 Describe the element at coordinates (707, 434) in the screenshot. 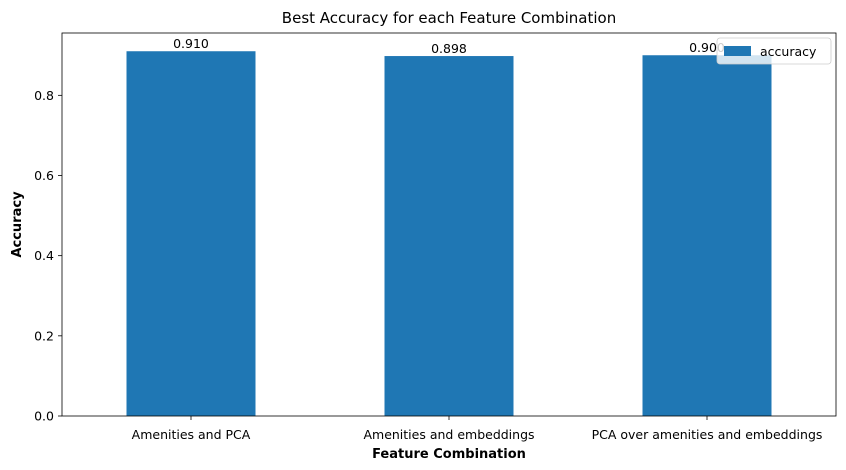

I see `x-tick-label: PCA over amenities and embeddings` at that location.